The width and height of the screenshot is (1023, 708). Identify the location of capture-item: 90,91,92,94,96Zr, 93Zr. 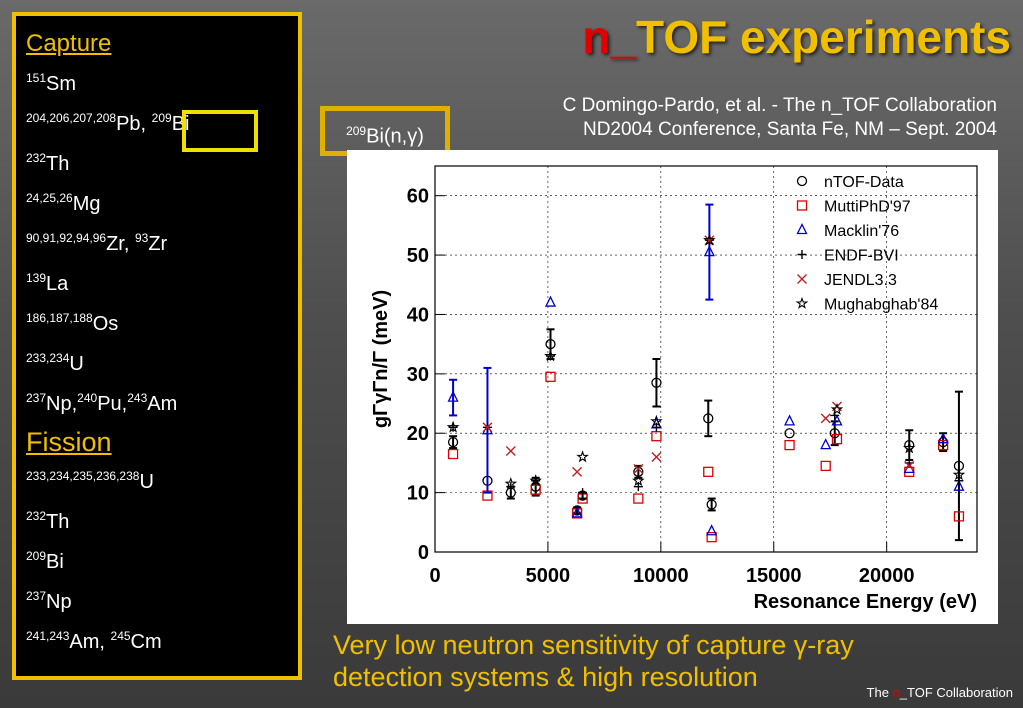
(157, 246).